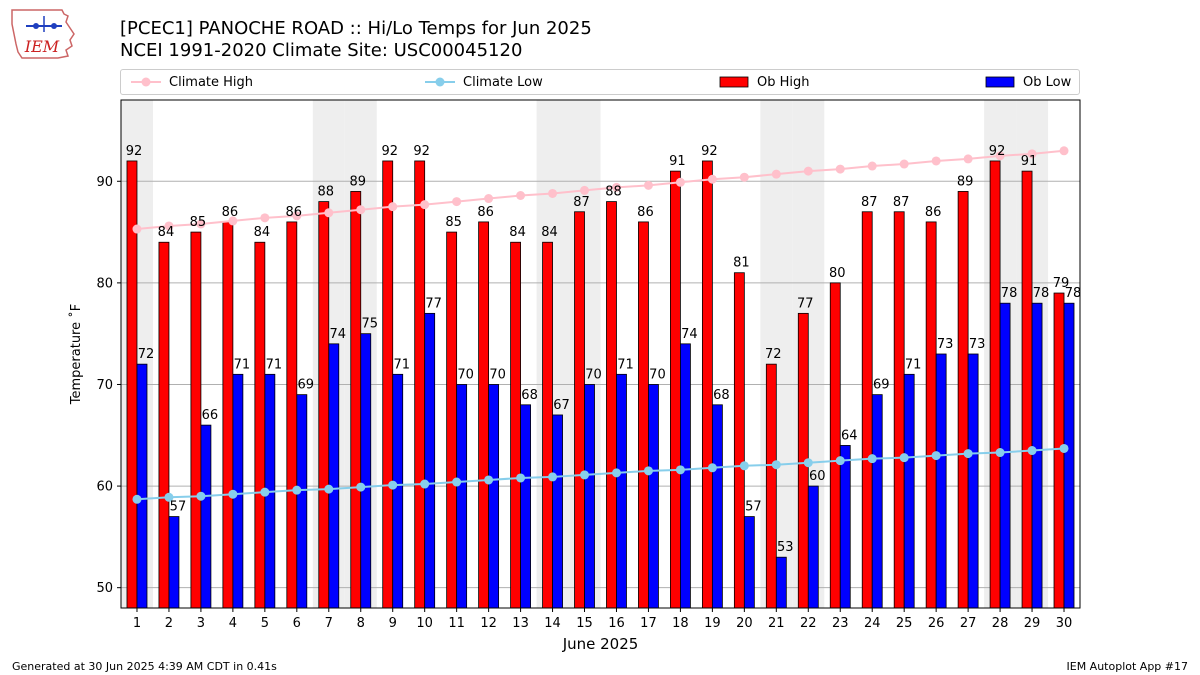 The image size is (1200, 675). What do you see at coordinates (616, 623) in the screenshot?
I see `x-tick-label: 16` at bounding box center [616, 623].